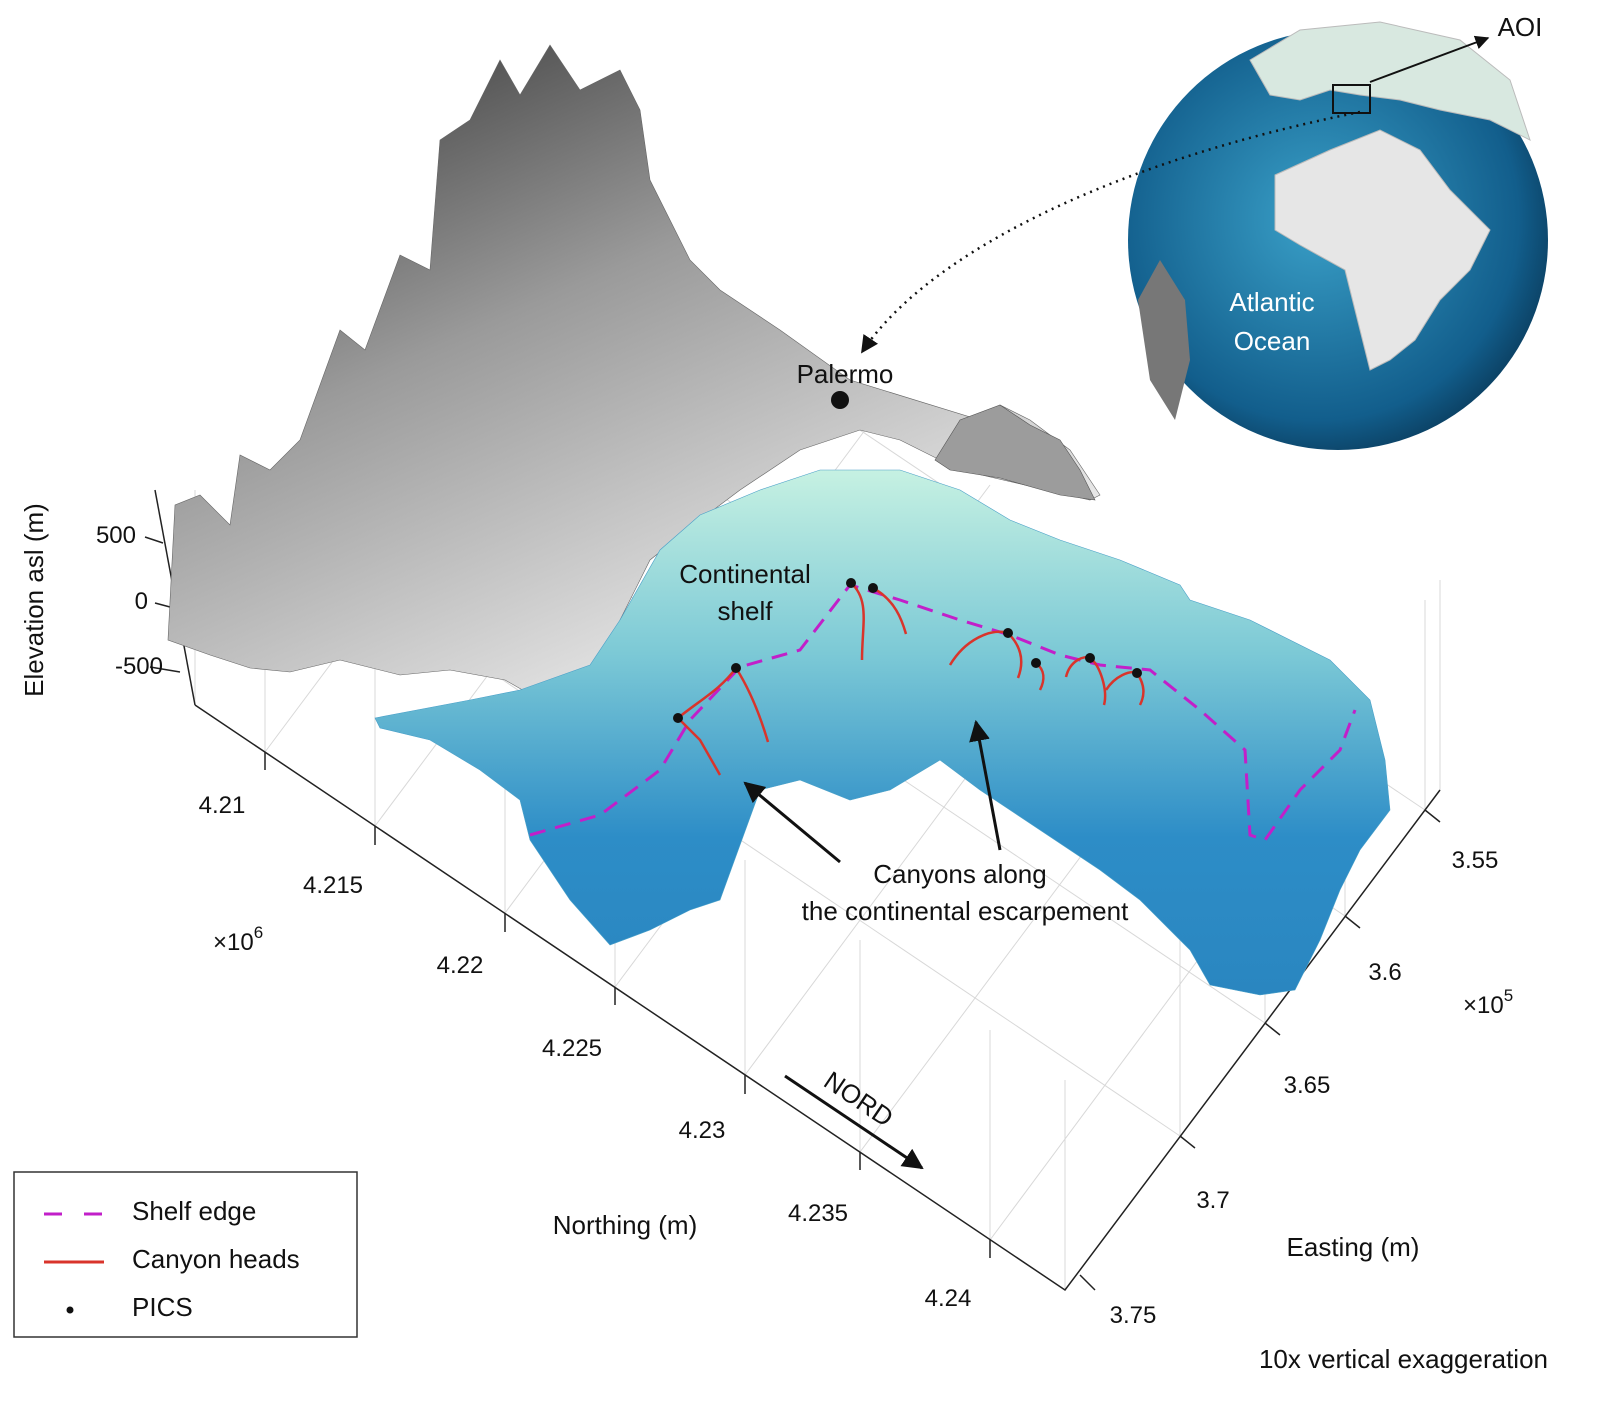  What do you see at coordinates (333, 885) in the screenshot?
I see `northing-tick: 4.215` at bounding box center [333, 885].